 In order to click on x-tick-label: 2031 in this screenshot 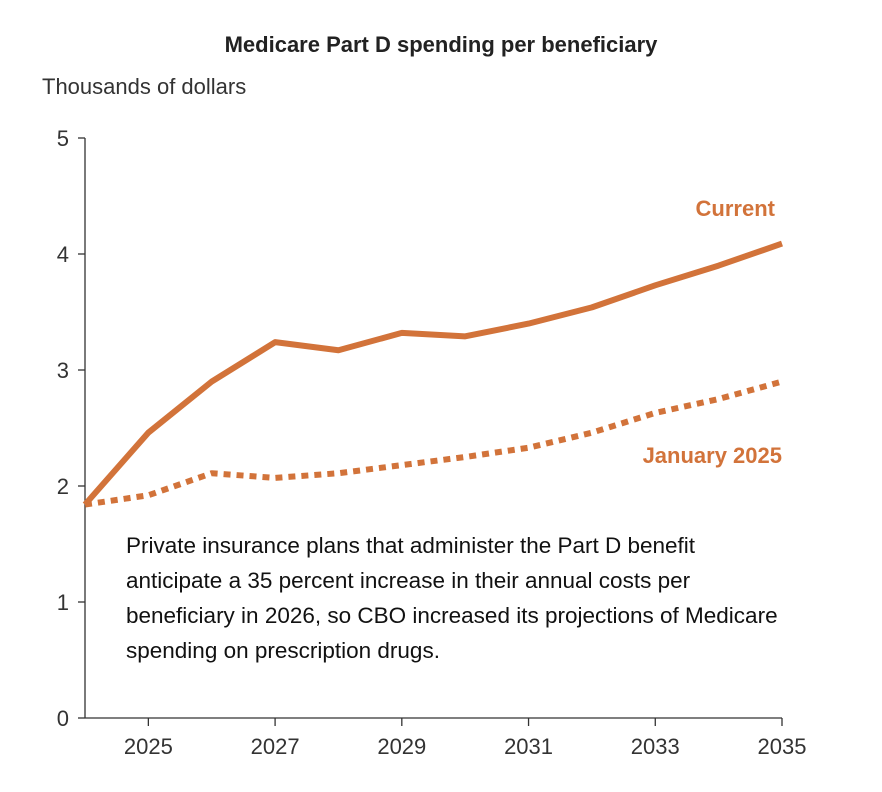, I will do `click(528, 746)`.